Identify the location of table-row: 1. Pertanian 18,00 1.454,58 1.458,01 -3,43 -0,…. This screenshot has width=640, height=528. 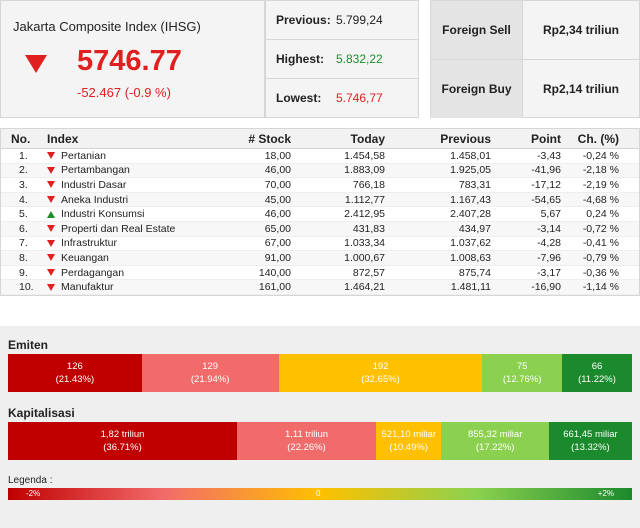
(320, 156).